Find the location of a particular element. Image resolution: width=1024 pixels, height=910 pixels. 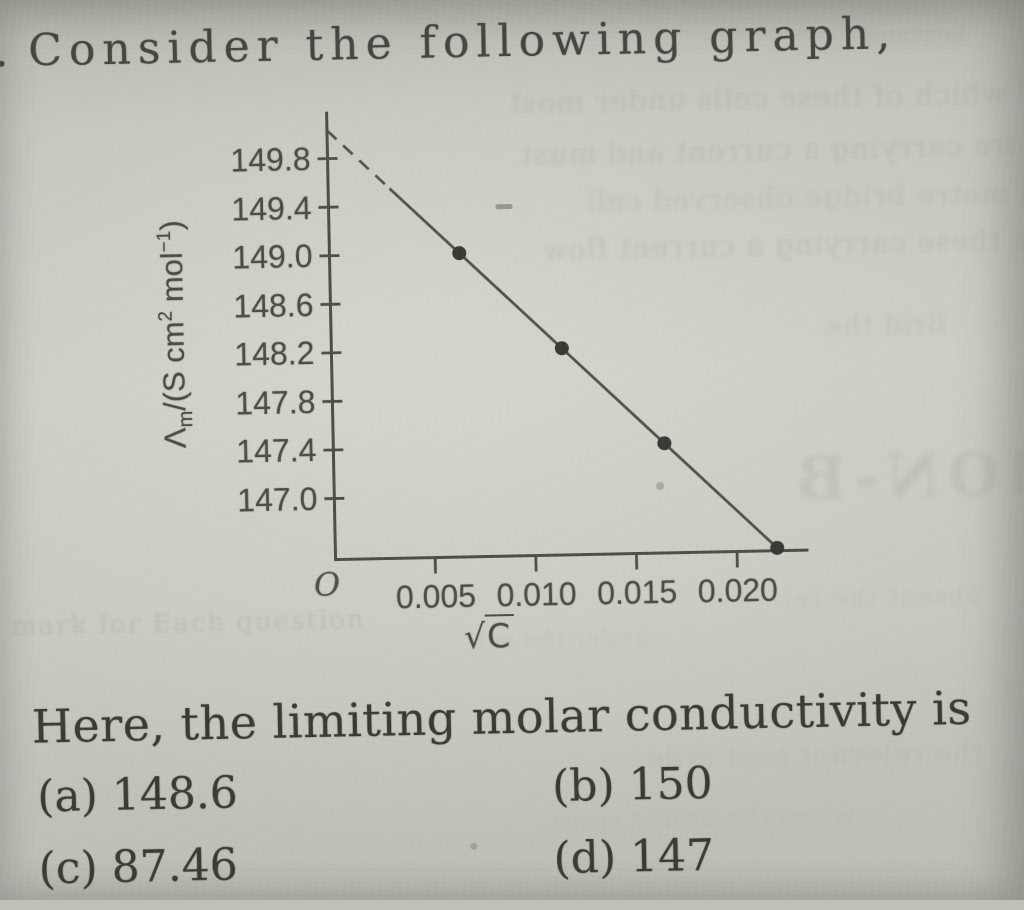

x-tick-label: 0.010 is located at coordinates (536, 594).